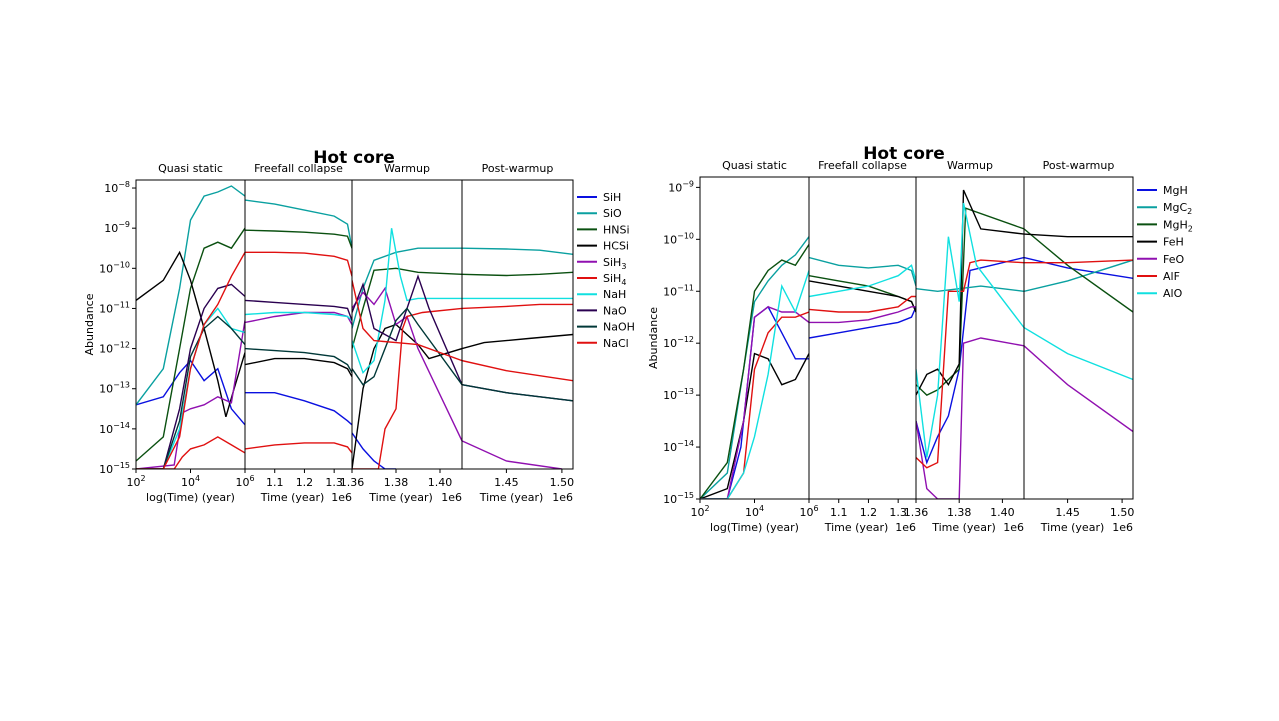 The height and width of the screenshot is (721, 1279). I want to click on legend-label: MgH2, so click(1178, 225).